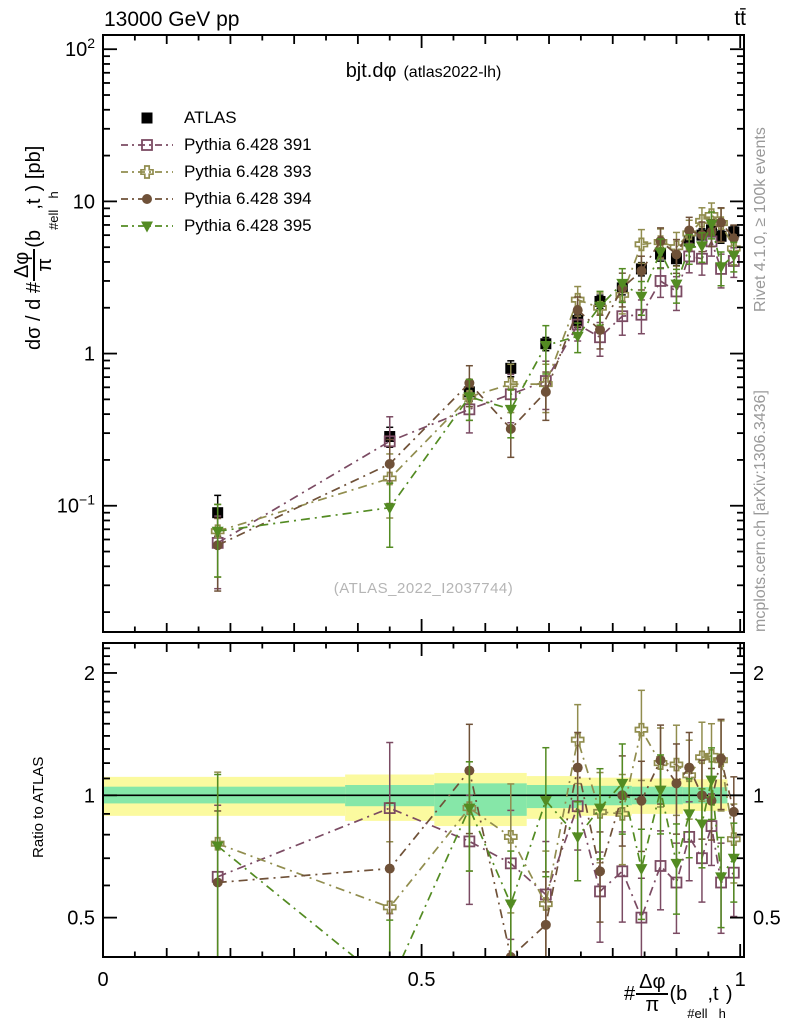  What do you see at coordinates (248, 225) in the screenshot?
I see `legend-item-label: Pythia 6.428 395` at bounding box center [248, 225].